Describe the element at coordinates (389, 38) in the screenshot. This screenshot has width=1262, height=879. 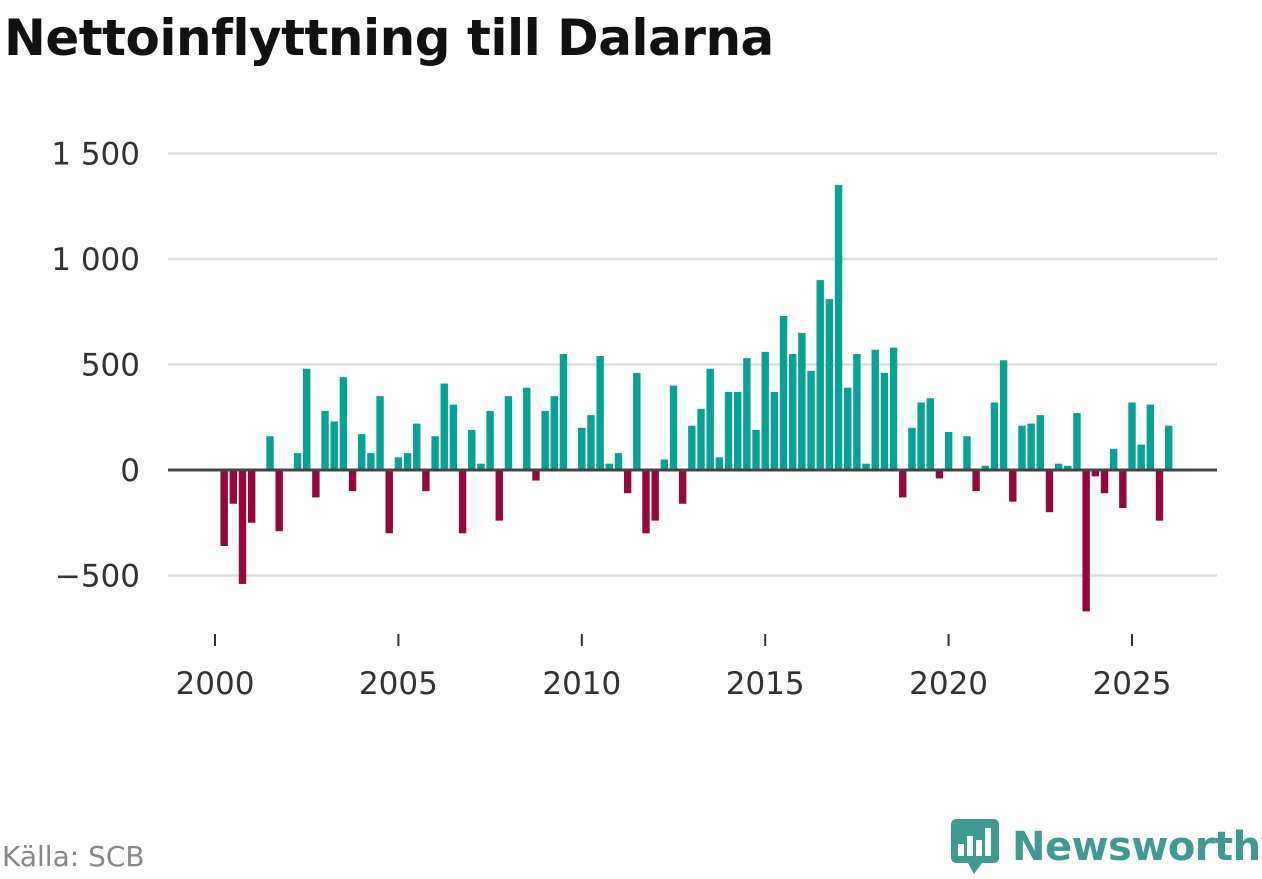
I see `chart-title: Nettoinflyttning till Dalarna` at that location.